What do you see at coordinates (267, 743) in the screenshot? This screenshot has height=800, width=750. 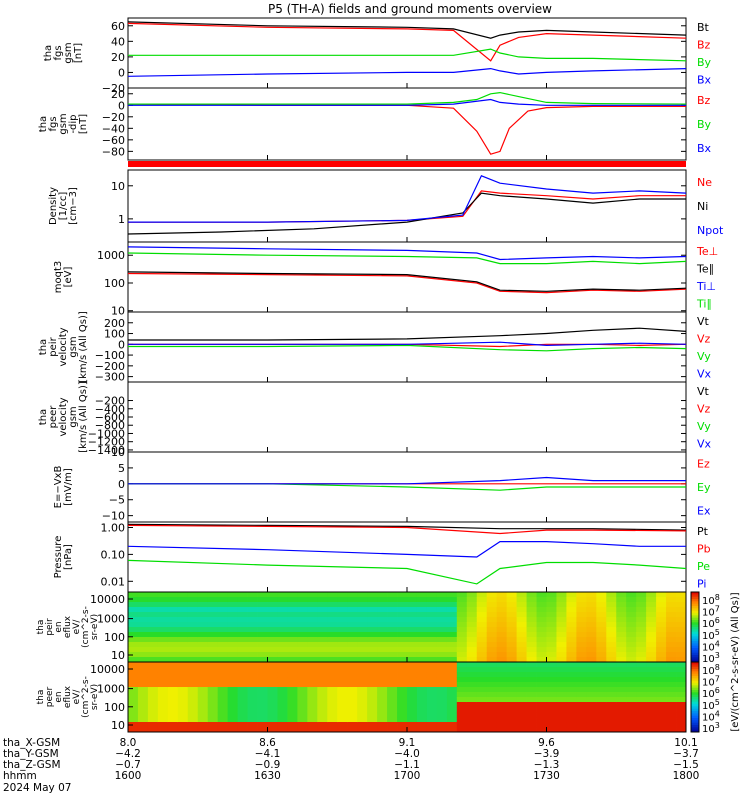 I see `x-axis-value: 8.6` at bounding box center [267, 743].